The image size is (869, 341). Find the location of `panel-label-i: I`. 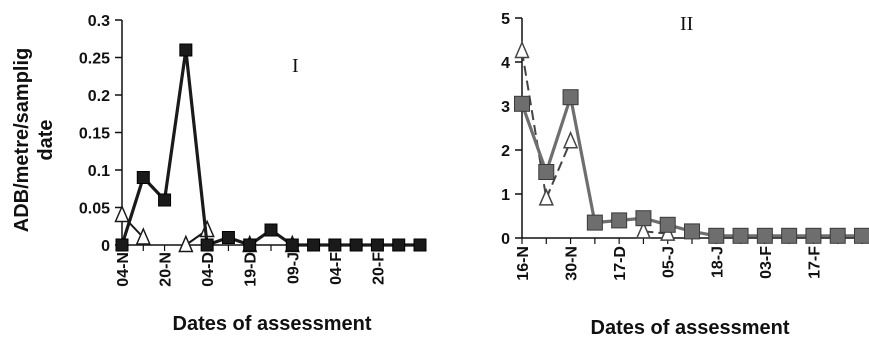

panel-label-i: I is located at coordinates (295, 66).